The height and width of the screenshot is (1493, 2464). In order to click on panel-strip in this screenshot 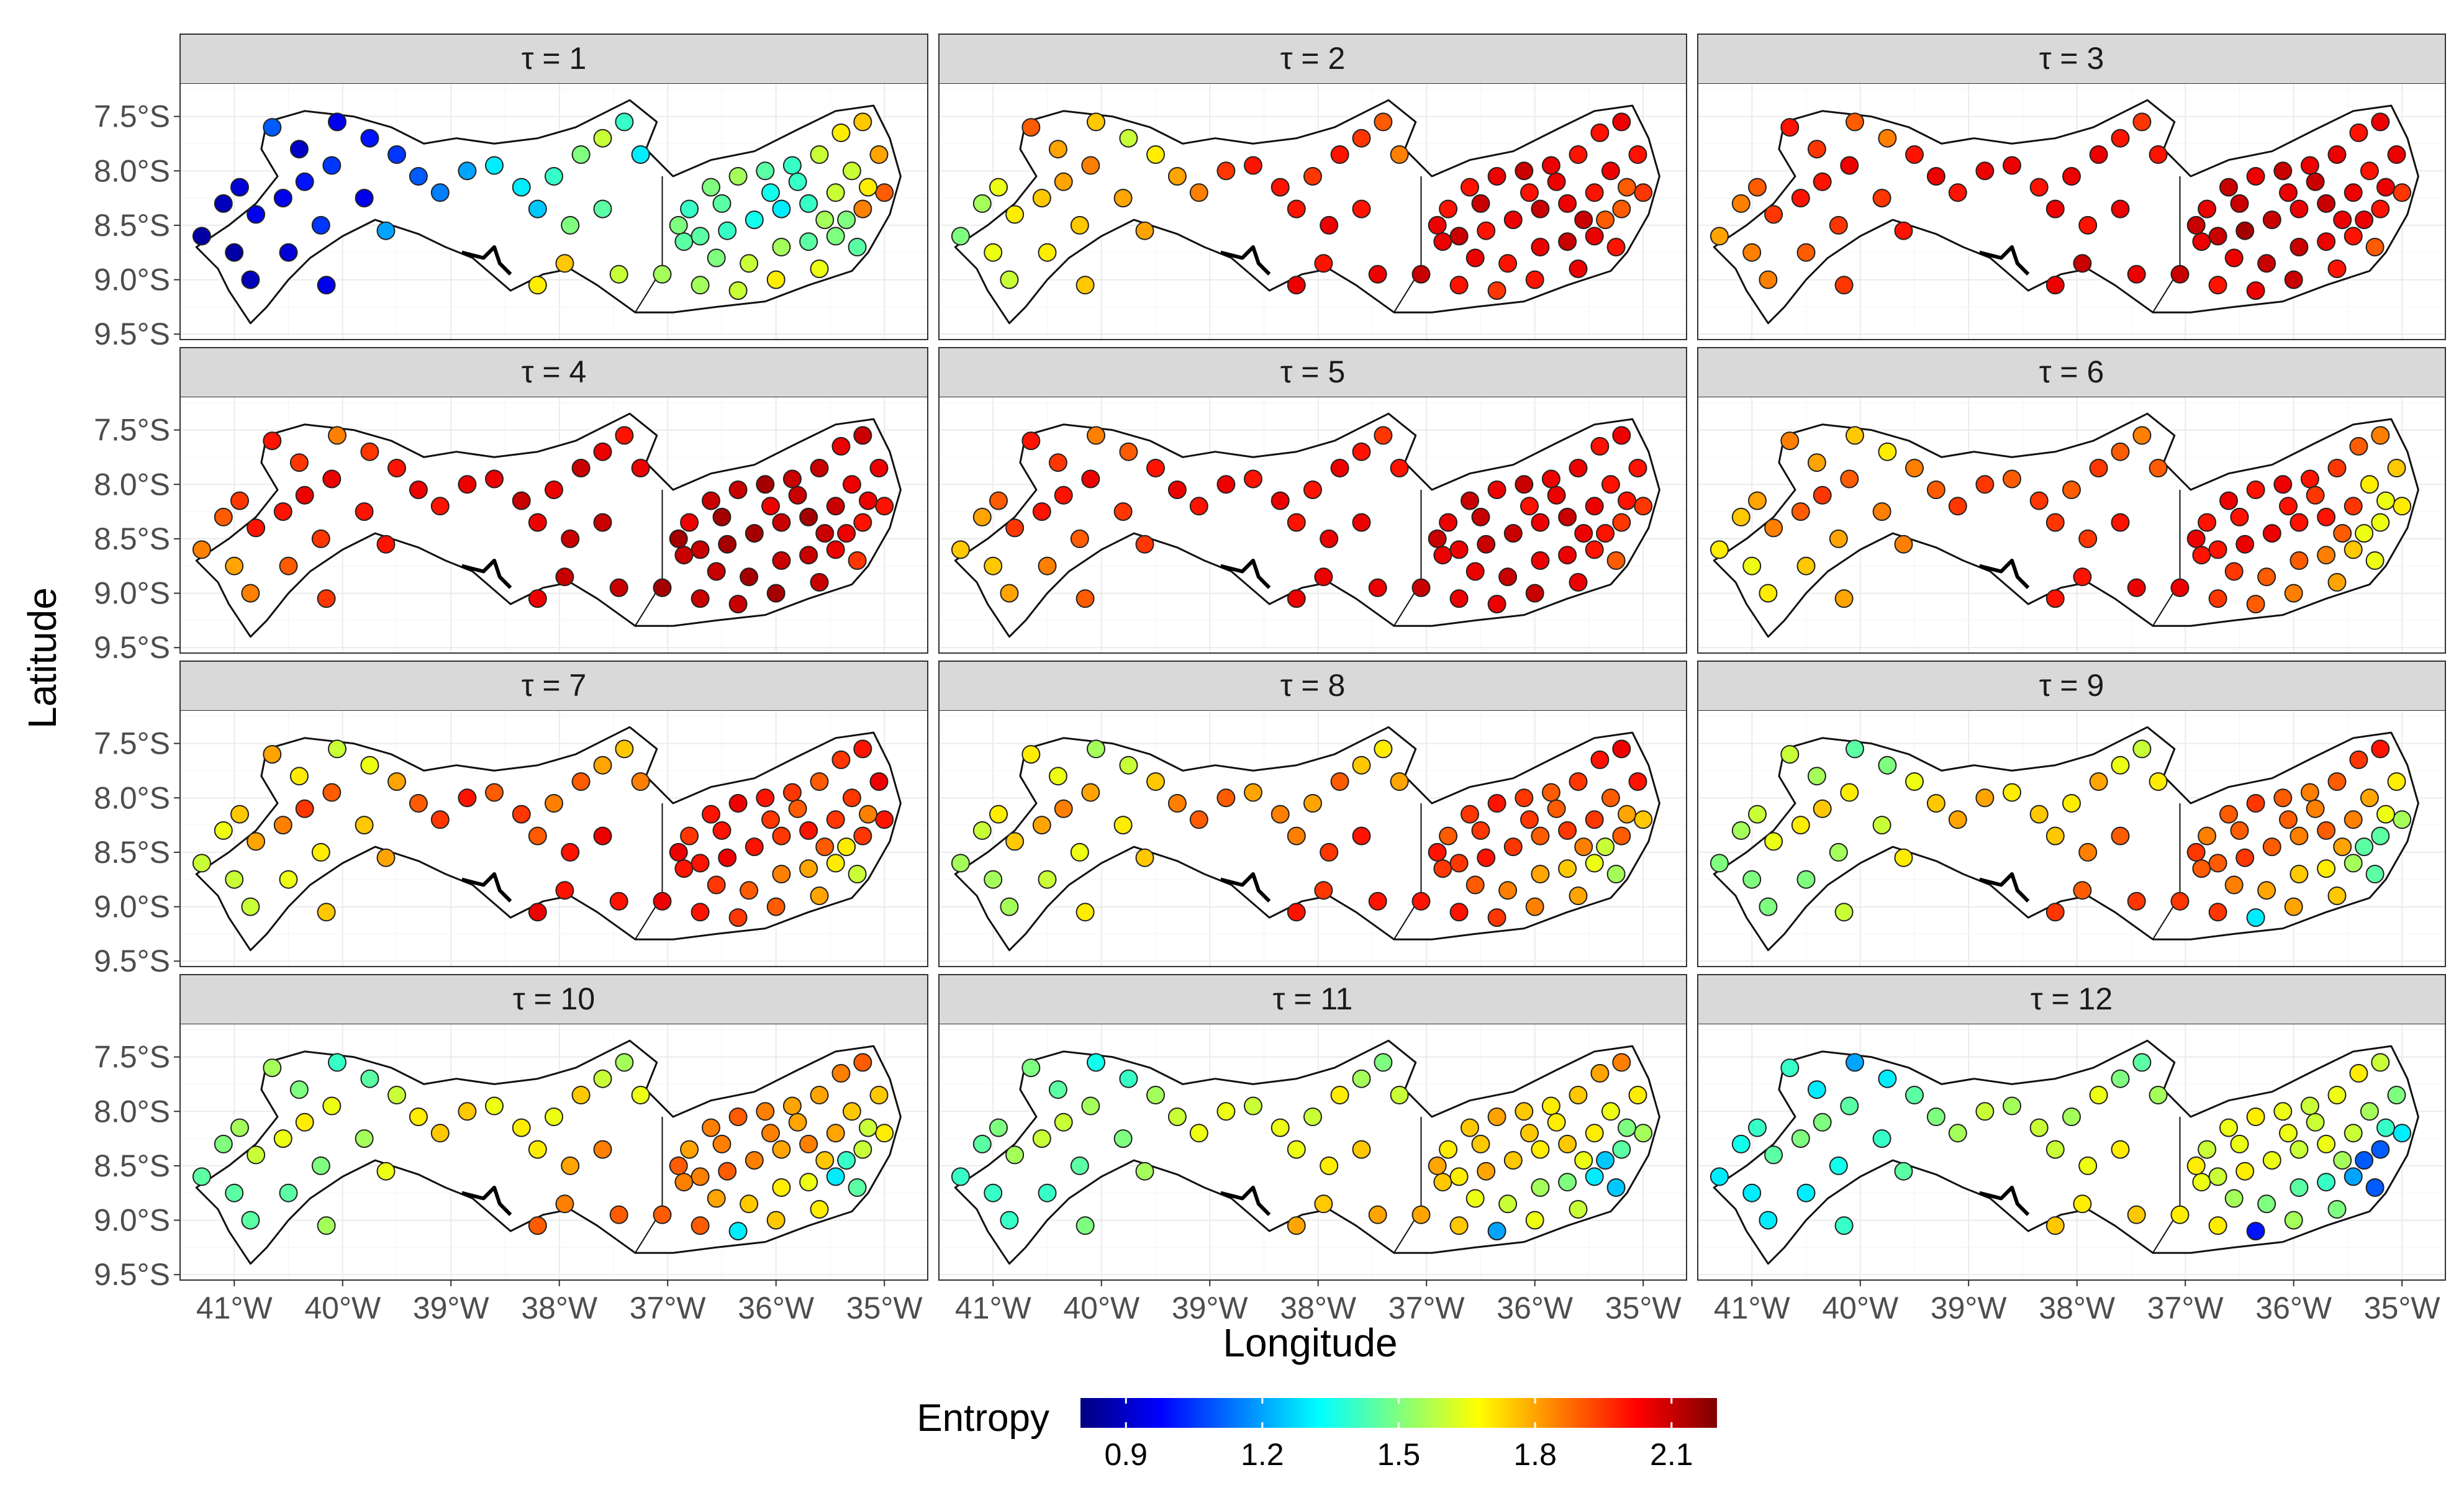, I will do `click(1313, 372)`.